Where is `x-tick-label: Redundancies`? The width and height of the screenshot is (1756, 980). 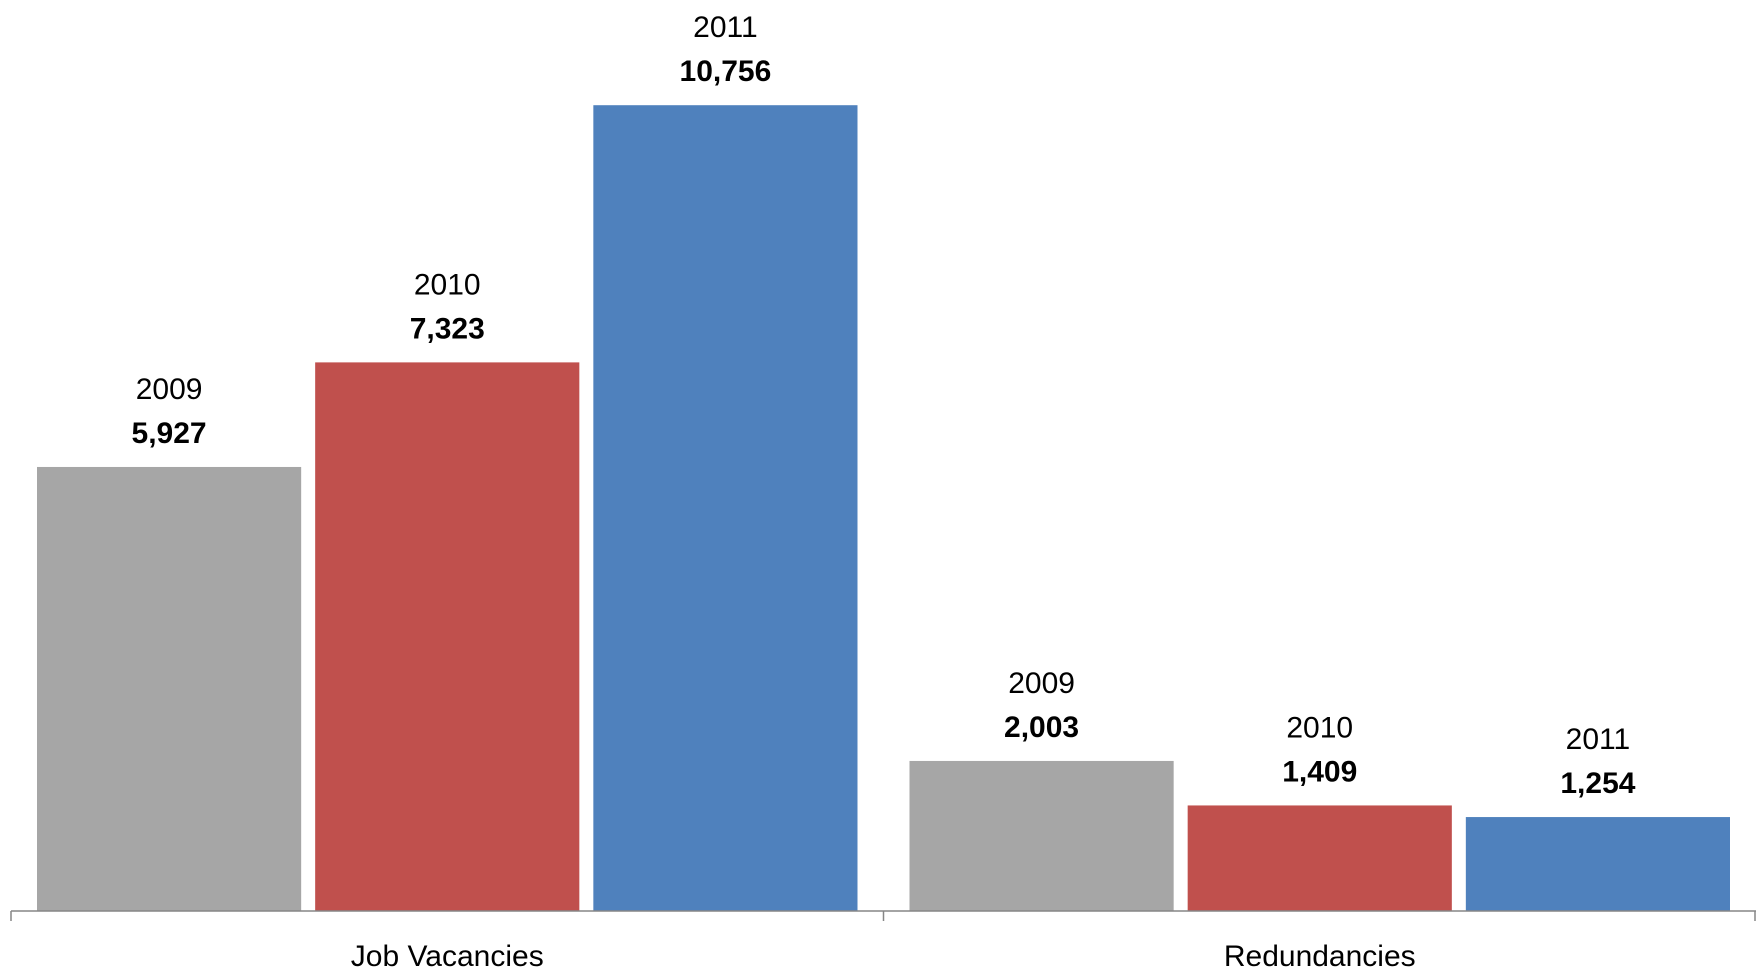 x-tick-label: Redundancies is located at coordinates (1320, 956).